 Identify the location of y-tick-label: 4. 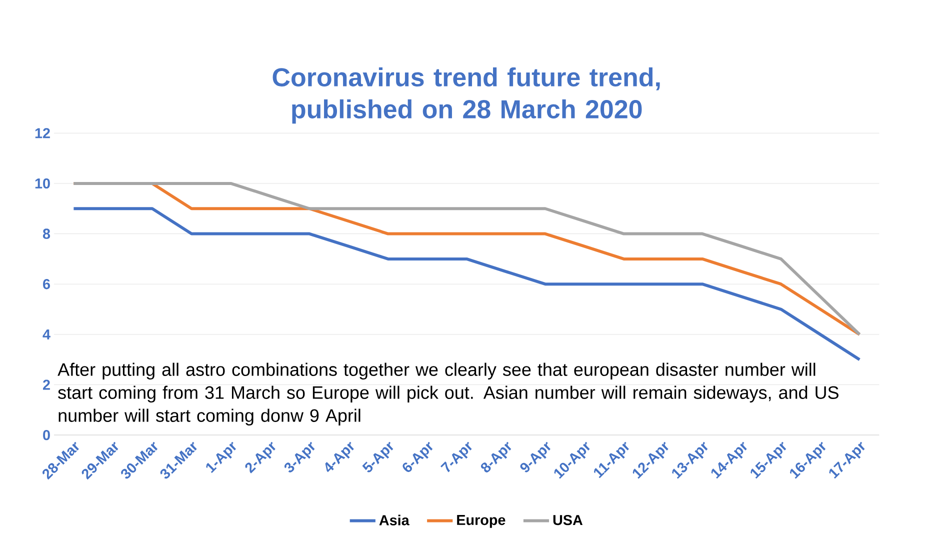
(46, 334).